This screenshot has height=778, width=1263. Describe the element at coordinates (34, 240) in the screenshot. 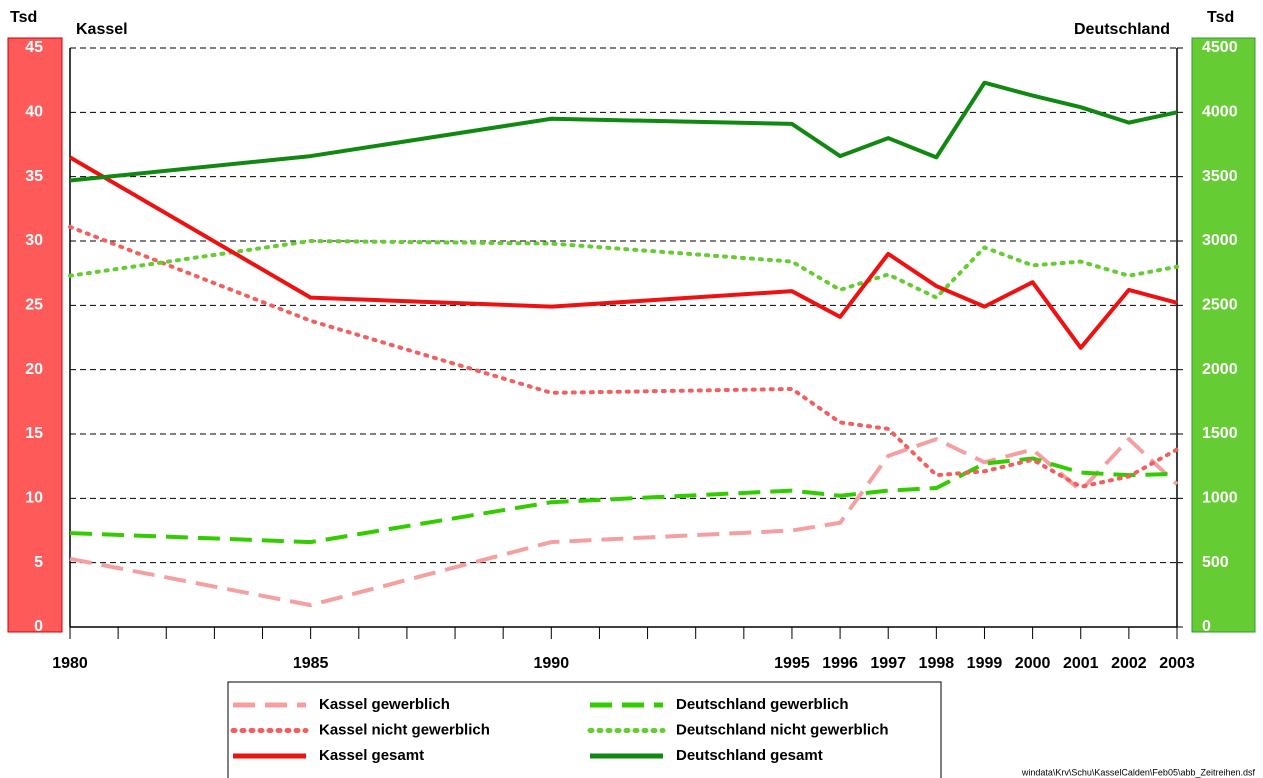

I see `y-tick-label: 30` at that location.